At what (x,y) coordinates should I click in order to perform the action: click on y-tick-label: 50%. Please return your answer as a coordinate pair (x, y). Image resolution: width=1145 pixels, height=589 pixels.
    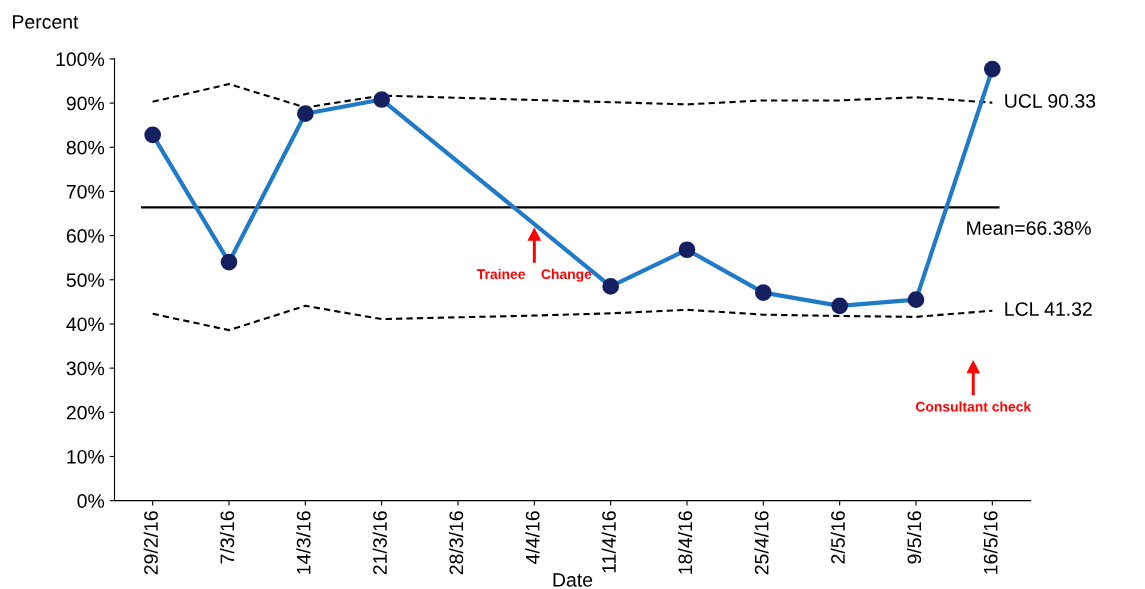
    Looking at the image, I should click on (85, 280).